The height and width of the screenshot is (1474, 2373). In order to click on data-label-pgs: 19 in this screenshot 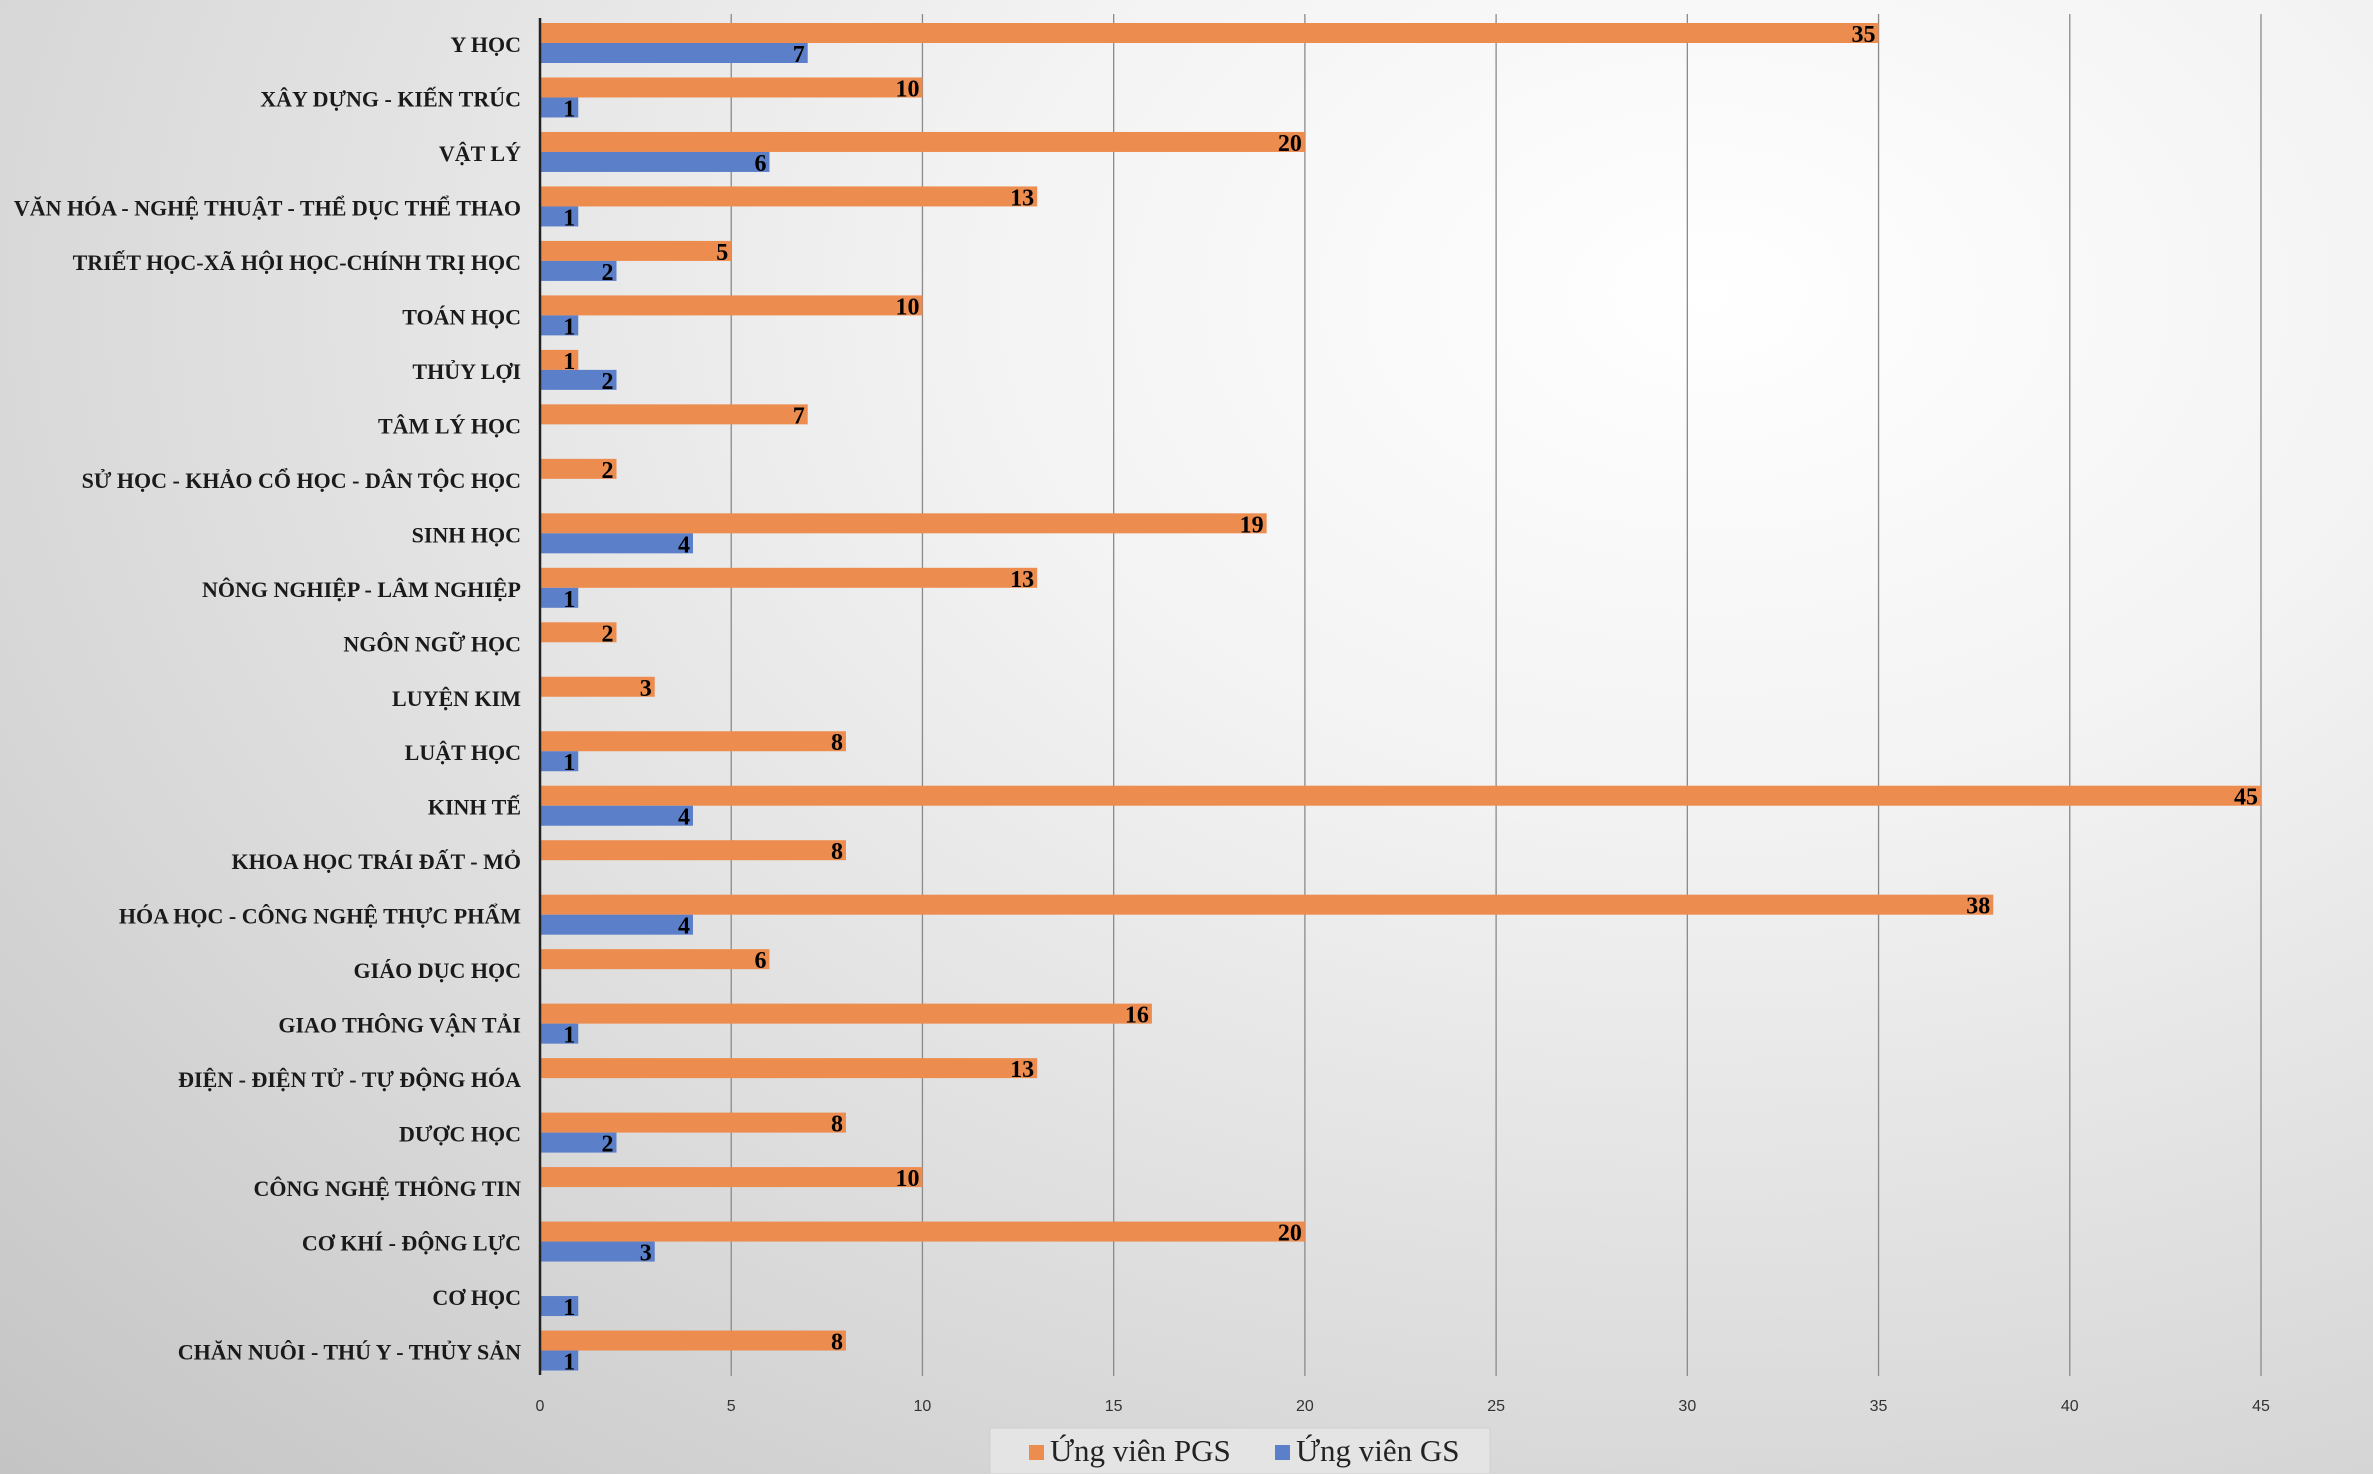, I will do `click(1252, 525)`.